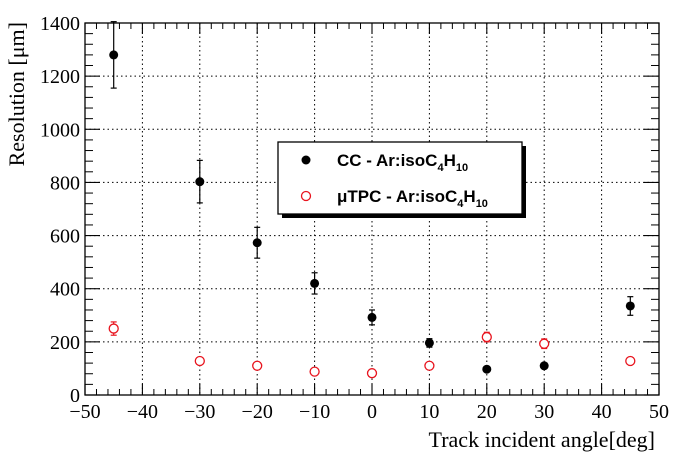 The height and width of the screenshot is (472, 696). What do you see at coordinates (199, 412) in the screenshot?
I see `x-tick-label: −30` at bounding box center [199, 412].